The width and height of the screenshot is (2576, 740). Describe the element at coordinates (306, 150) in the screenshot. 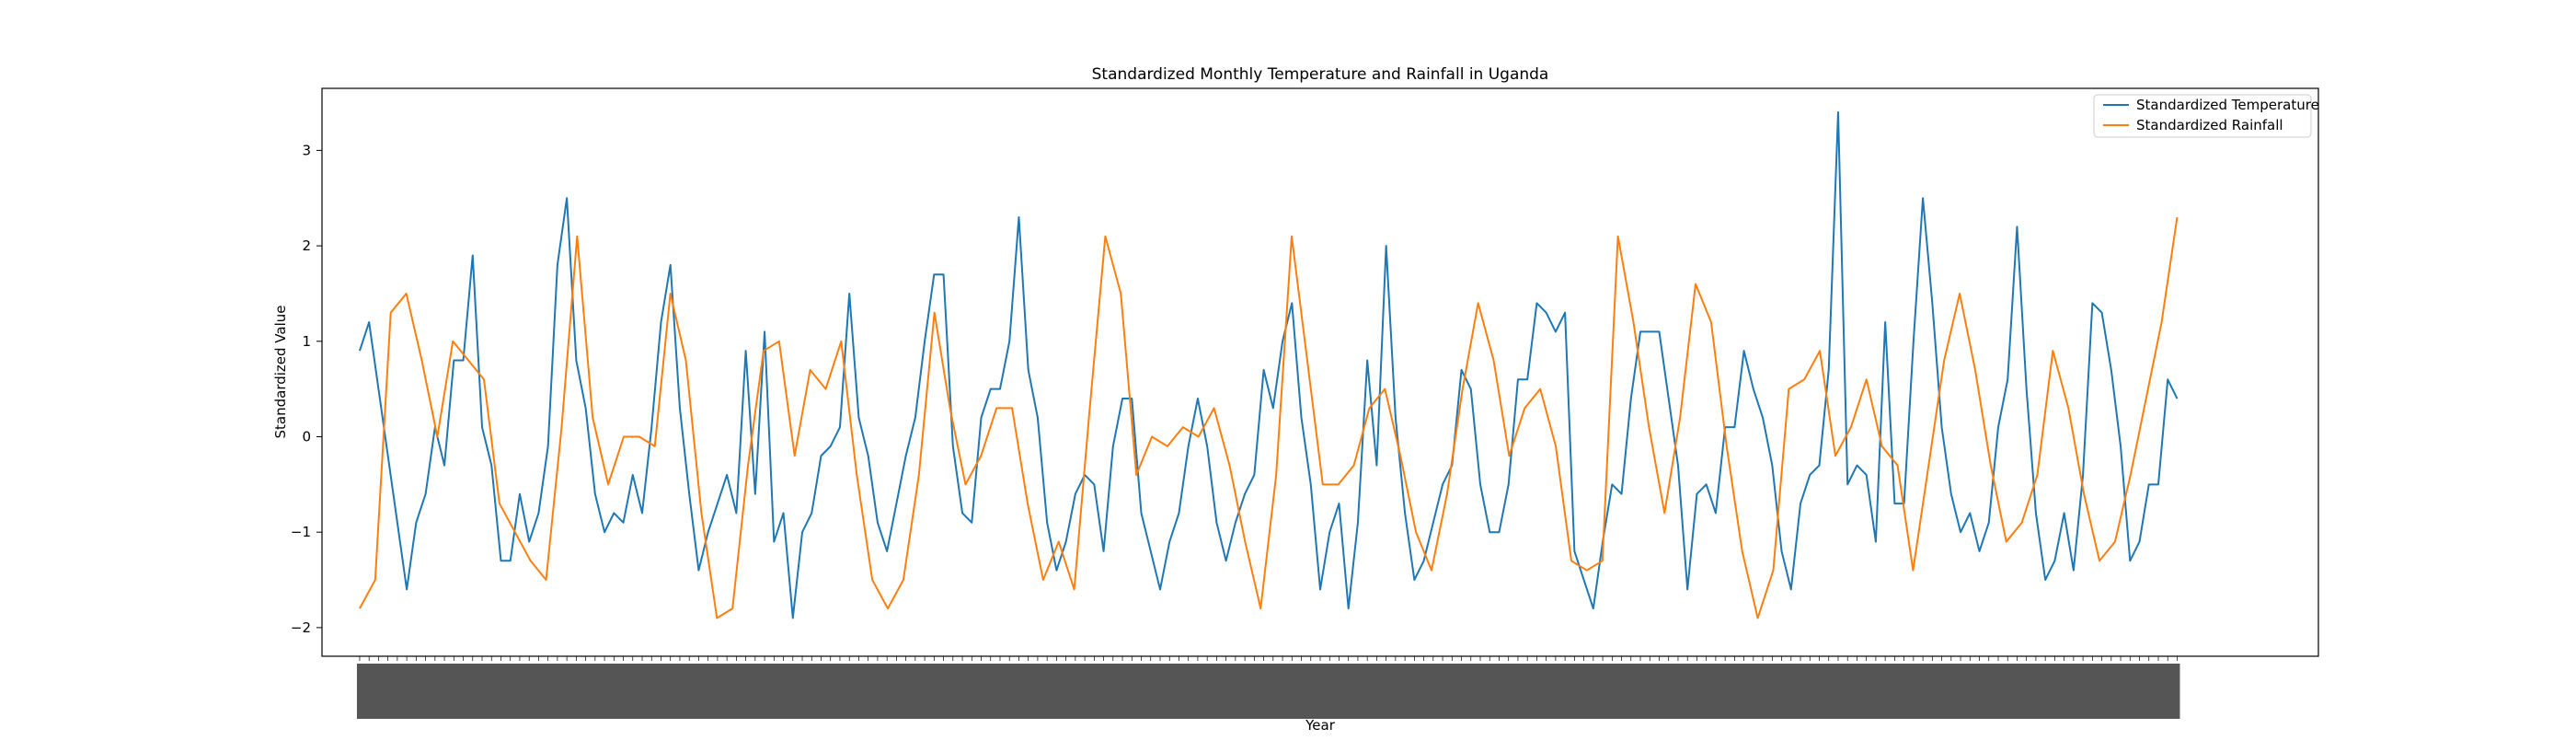

I see `y-tick-label: 3` at that location.